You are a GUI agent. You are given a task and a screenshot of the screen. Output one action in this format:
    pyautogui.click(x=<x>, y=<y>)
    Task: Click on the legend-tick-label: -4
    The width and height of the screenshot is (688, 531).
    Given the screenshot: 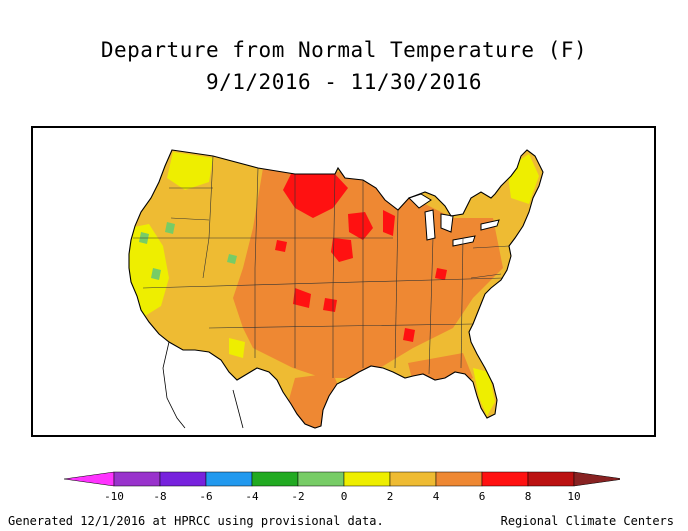 What is the action you would take?
    pyautogui.click(x=252, y=496)
    